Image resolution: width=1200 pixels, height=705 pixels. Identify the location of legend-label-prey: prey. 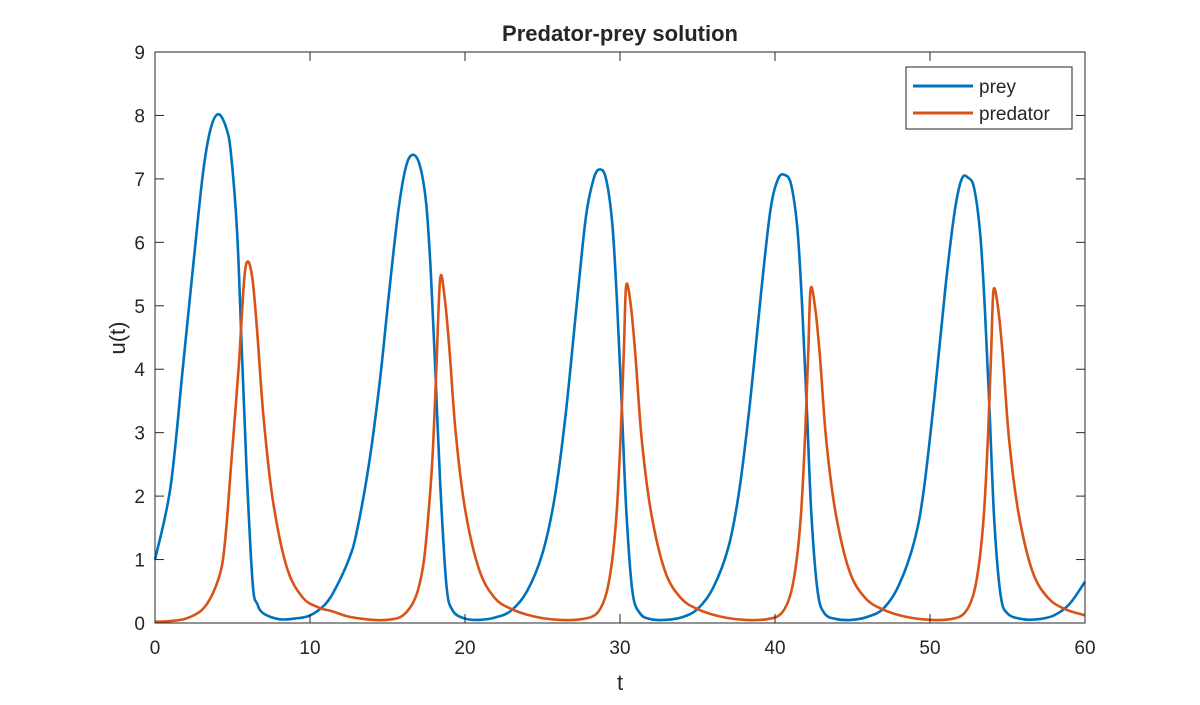
(997, 87).